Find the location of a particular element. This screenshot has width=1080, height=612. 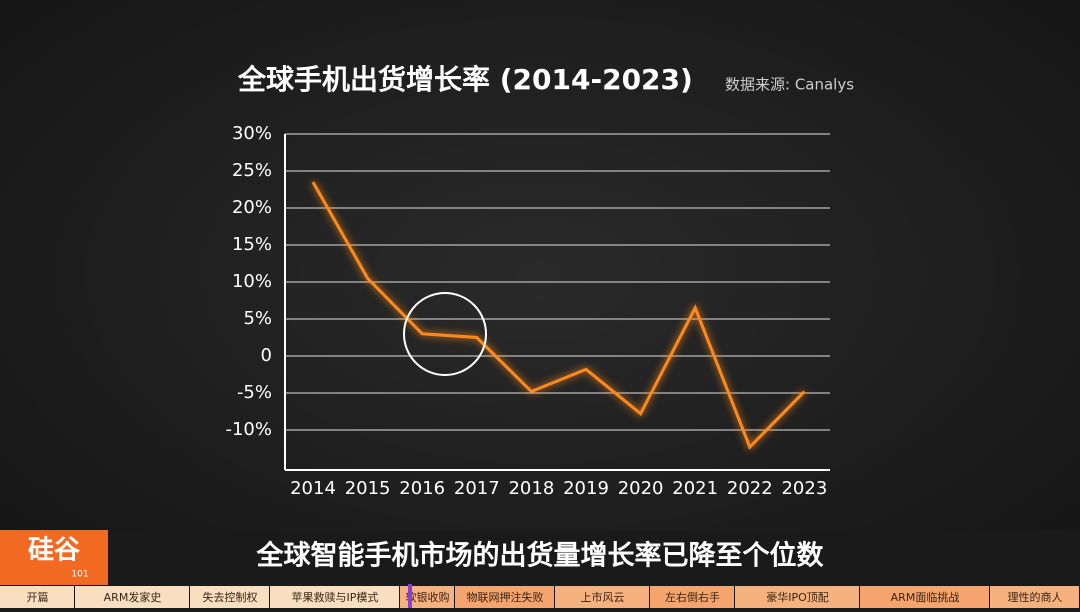

progress-marker is located at coordinates (410, 596).